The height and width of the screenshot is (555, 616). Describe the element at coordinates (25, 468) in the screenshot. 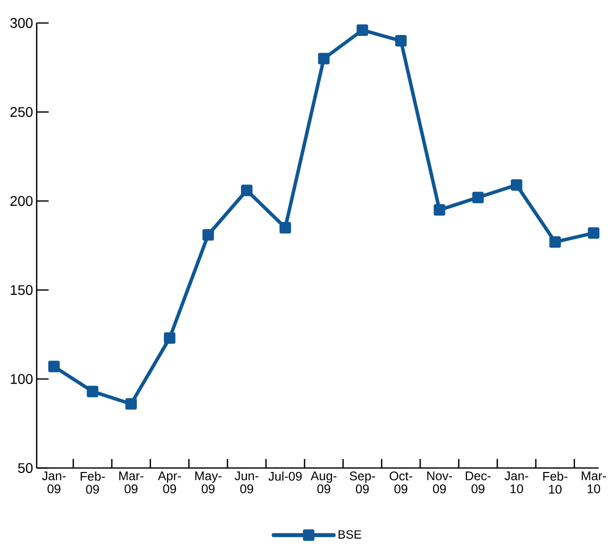

I see `y-tick-label: 50` at that location.